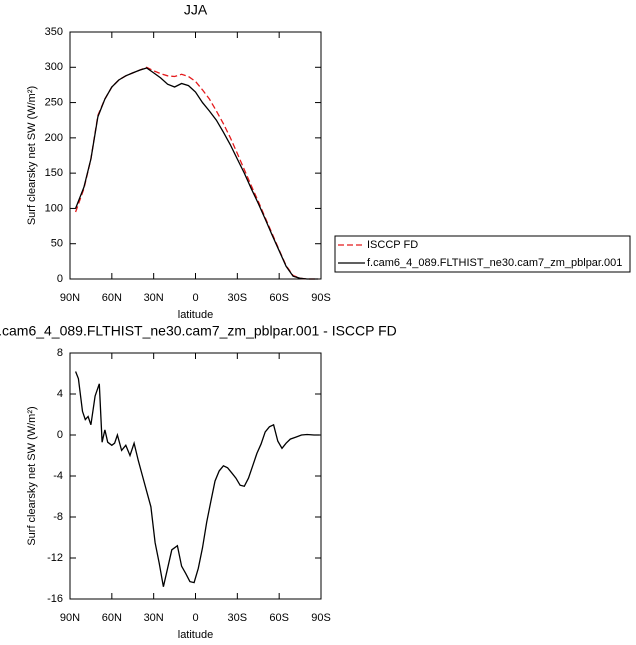 This screenshot has width=636, height=645. Describe the element at coordinates (482, 254) in the screenshot. I see `legend-box` at that location.